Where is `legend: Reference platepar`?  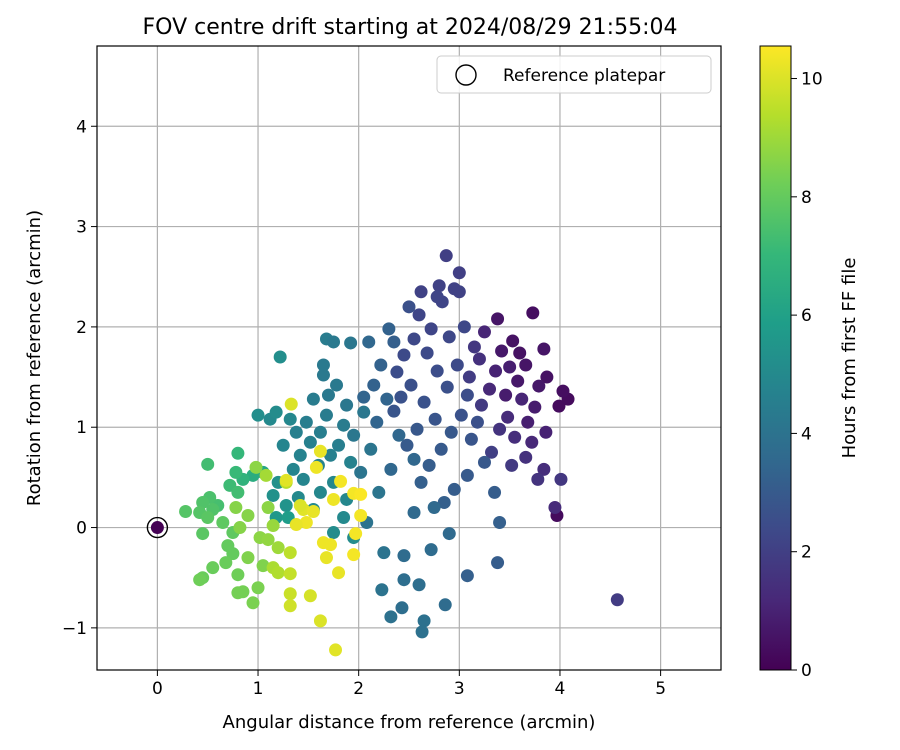
legend: Reference platepar is located at coordinates (574, 74).